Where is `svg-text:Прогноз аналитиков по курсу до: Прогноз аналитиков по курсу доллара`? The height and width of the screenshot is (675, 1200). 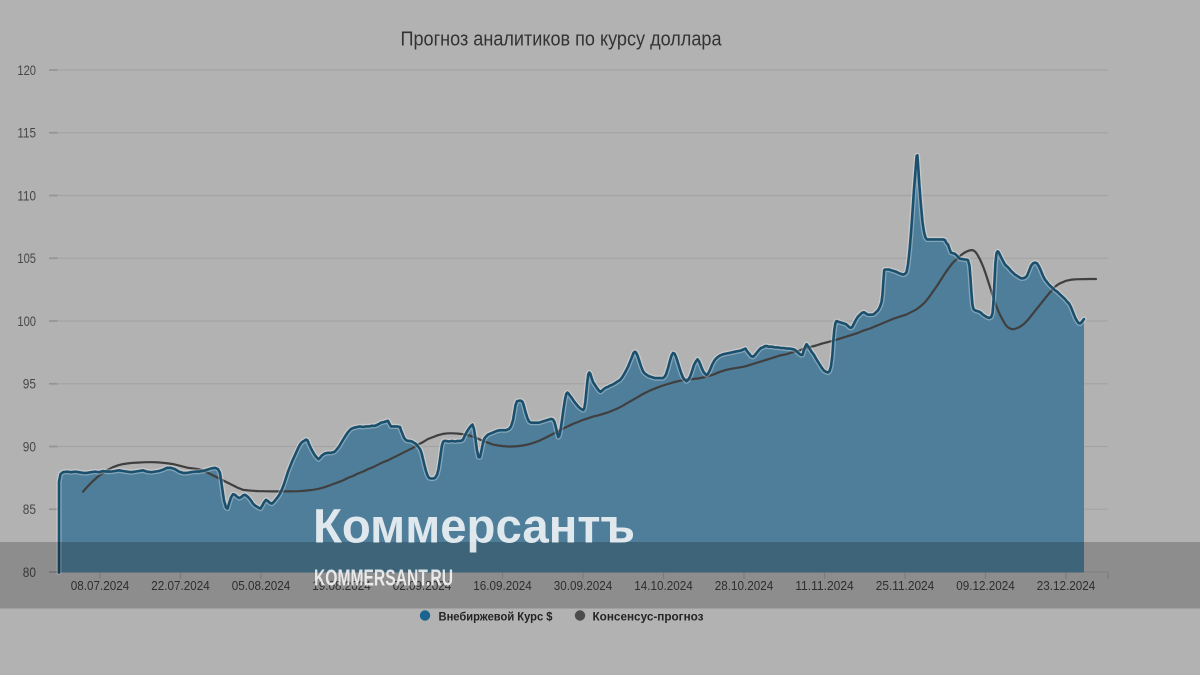
svg-text:Прогноз аналитиков по курсу до: Прогноз аналитиков по курсу доллара is located at coordinates (562, 40).